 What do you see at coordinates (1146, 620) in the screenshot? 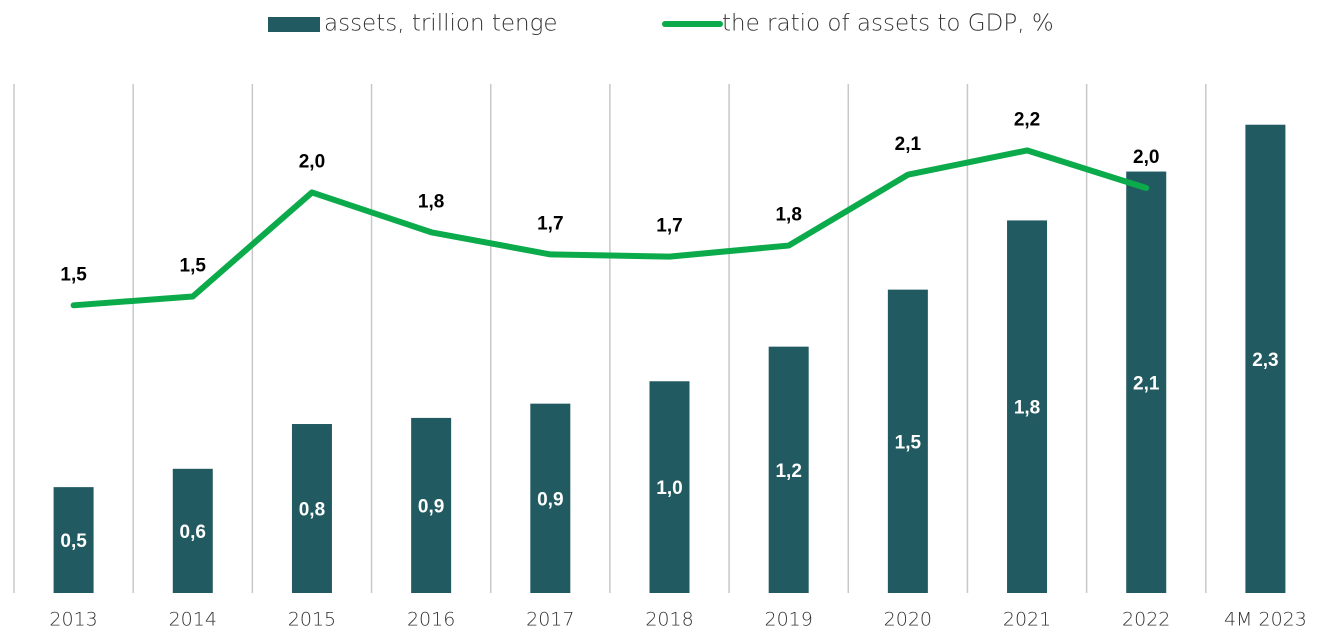
I see `x-tick-label: 2022` at bounding box center [1146, 620].